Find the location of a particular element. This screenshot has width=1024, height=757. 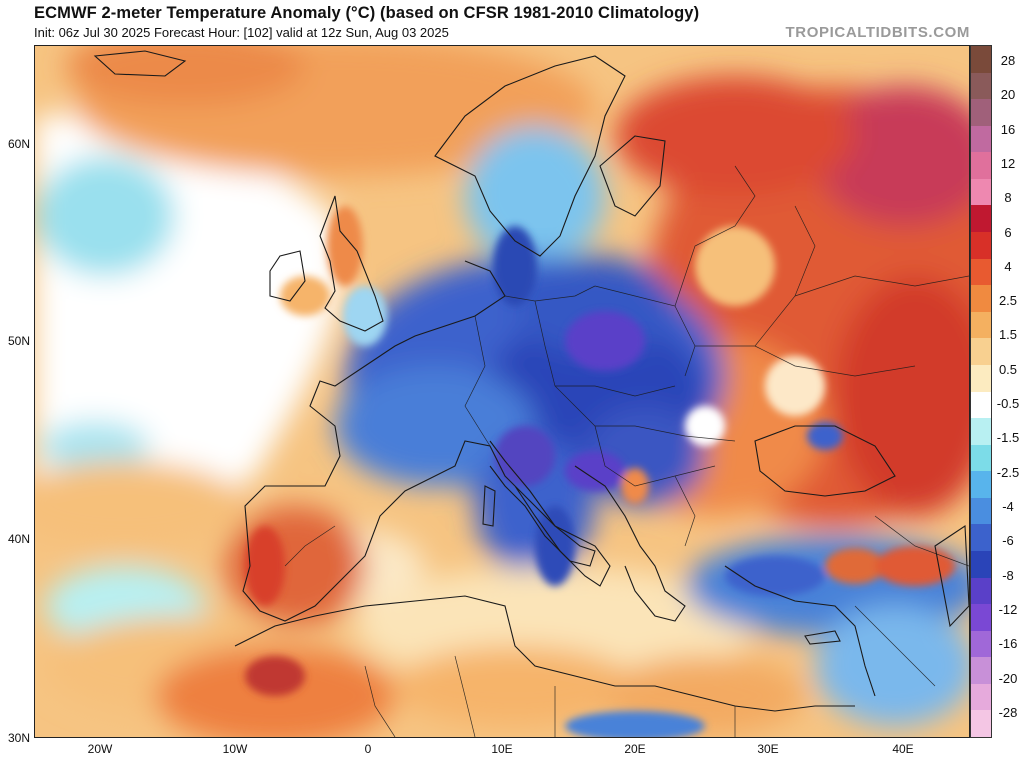

lat-label-60n: 60N is located at coordinates (18, 144).